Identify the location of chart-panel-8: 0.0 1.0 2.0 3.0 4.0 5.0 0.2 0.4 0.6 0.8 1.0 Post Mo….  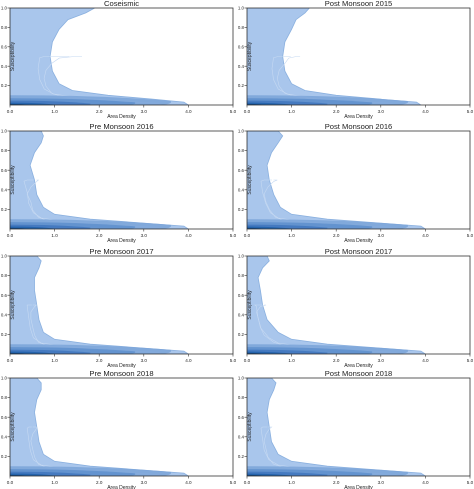
(356, 429).